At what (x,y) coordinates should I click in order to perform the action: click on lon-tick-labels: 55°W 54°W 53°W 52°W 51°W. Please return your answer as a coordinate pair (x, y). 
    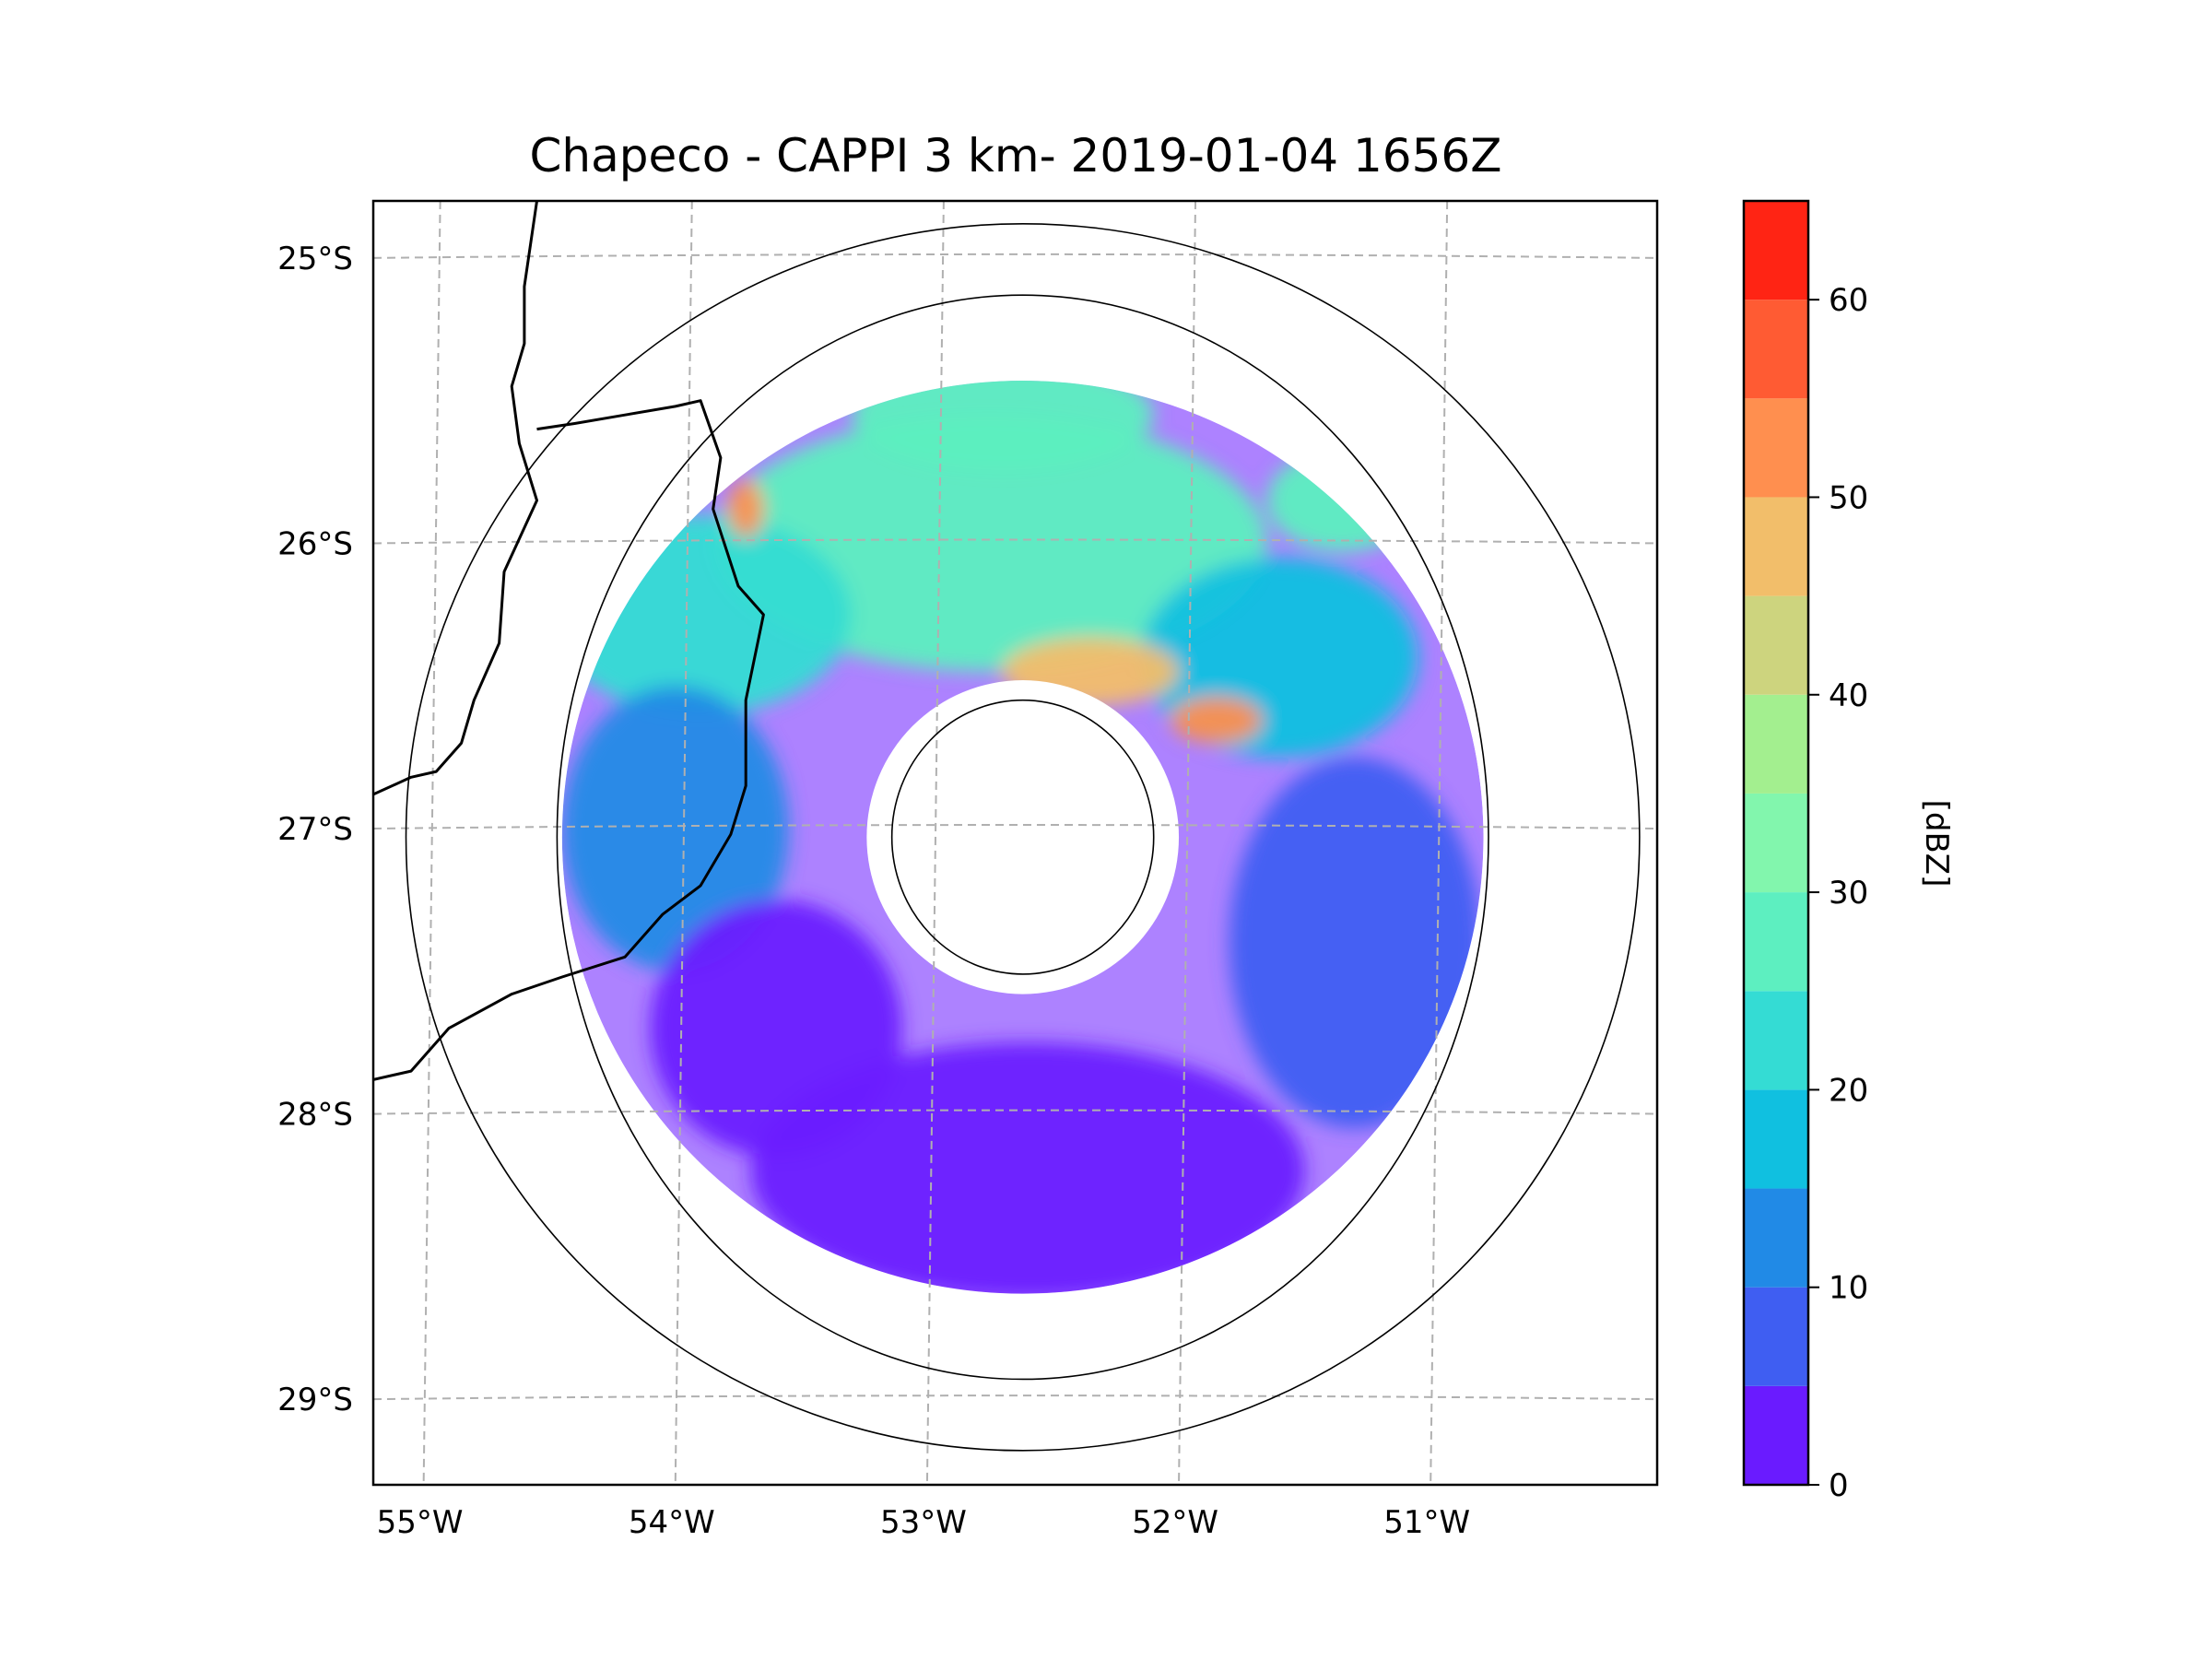
    Looking at the image, I should click on (923, 1522).